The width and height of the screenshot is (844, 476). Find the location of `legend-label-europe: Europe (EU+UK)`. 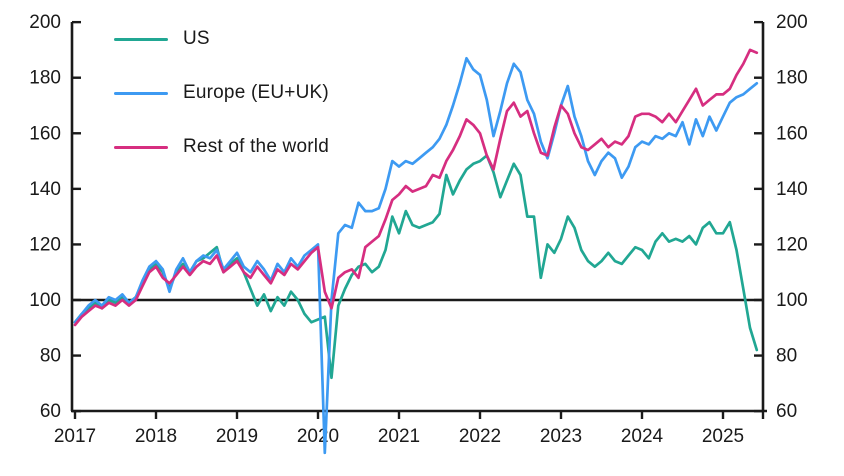

legend-label-europe: Europe (EU+UK) is located at coordinates (256, 92).